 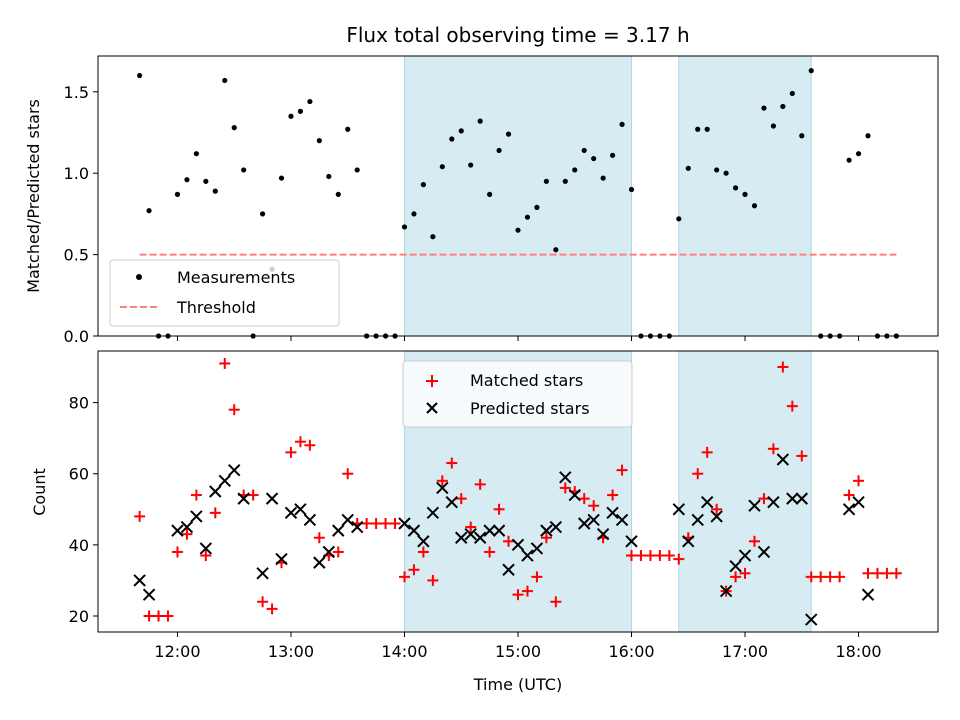 What do you see at coordinates (291, 651) in the screenshot?
I see `time-x-tick-label: 13:00` at bounding box center [291, 651].